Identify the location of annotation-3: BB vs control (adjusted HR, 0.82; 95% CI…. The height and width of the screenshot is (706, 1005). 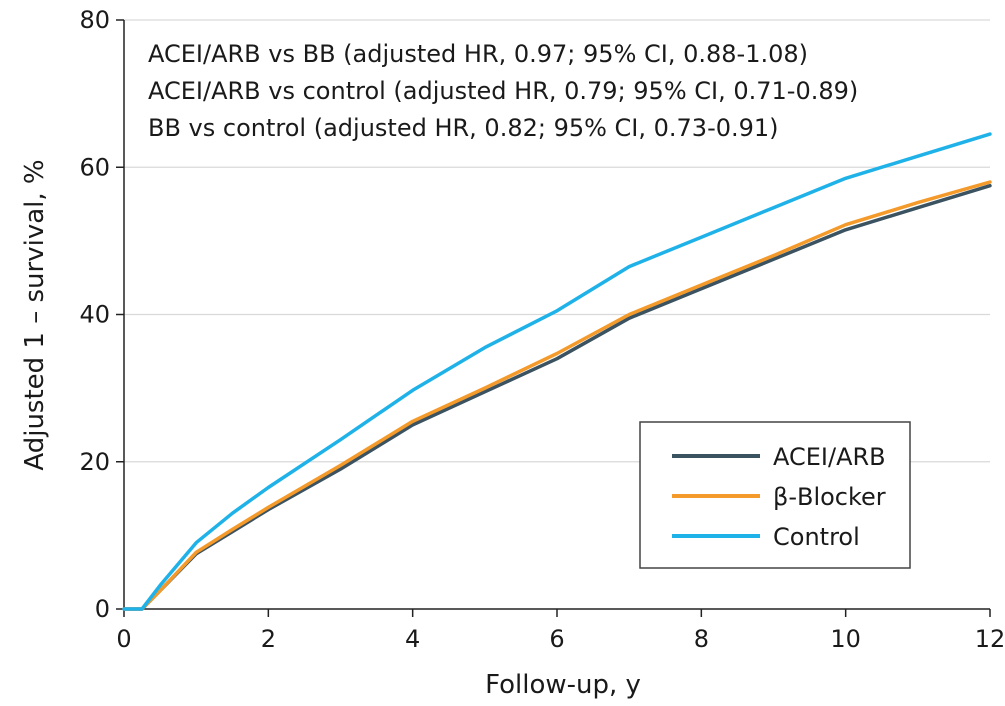
(463, 128).